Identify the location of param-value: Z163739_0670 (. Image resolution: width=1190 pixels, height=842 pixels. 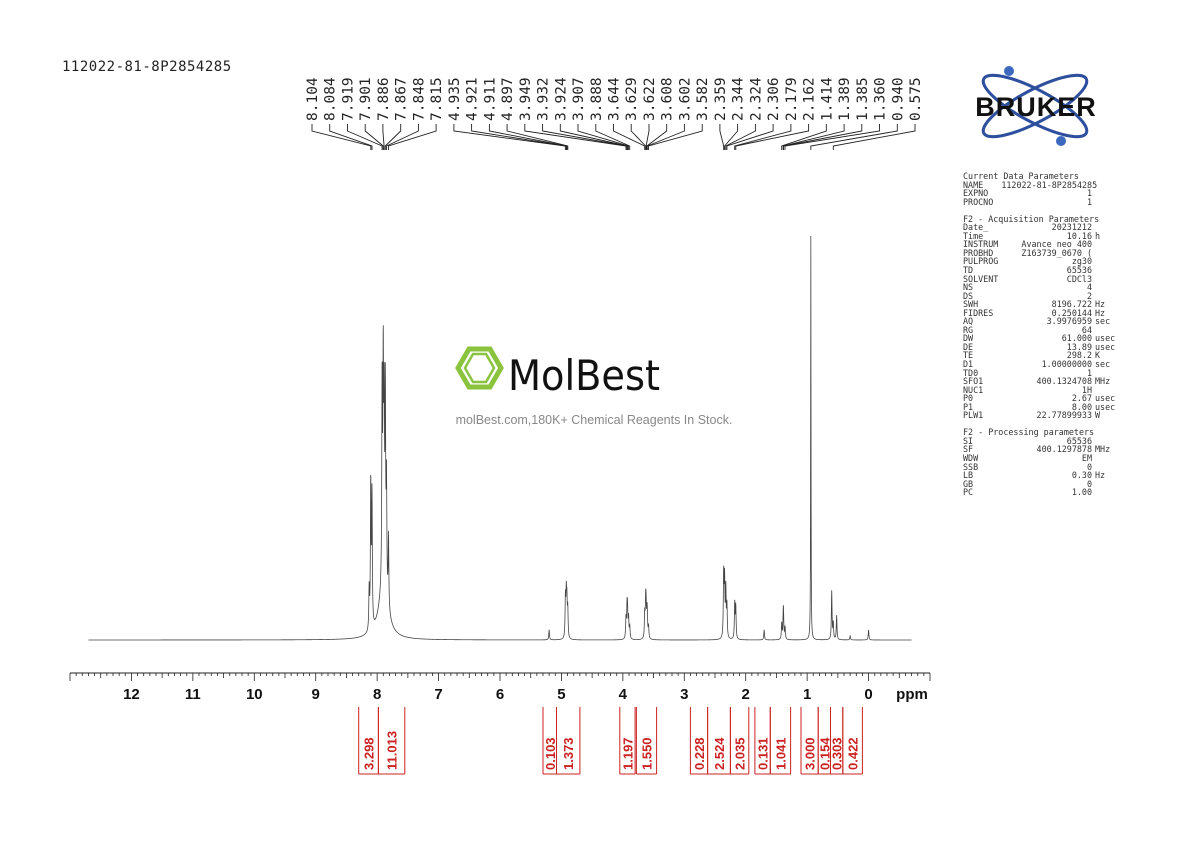
(1056, 252).